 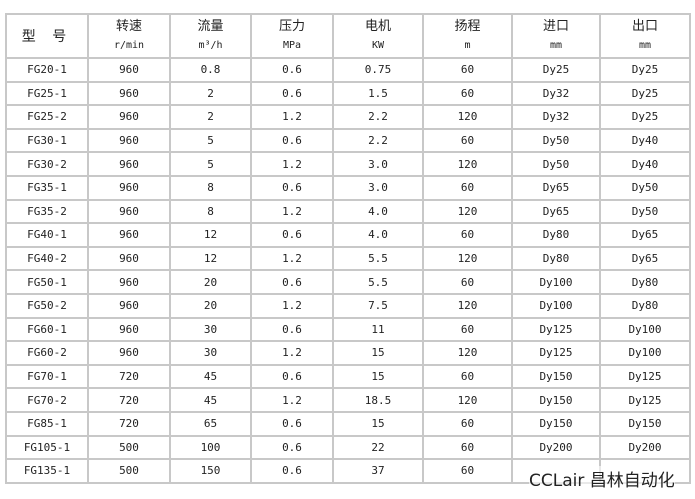 I want to click on table-cell: Dy32, so click(x=556, y=117).